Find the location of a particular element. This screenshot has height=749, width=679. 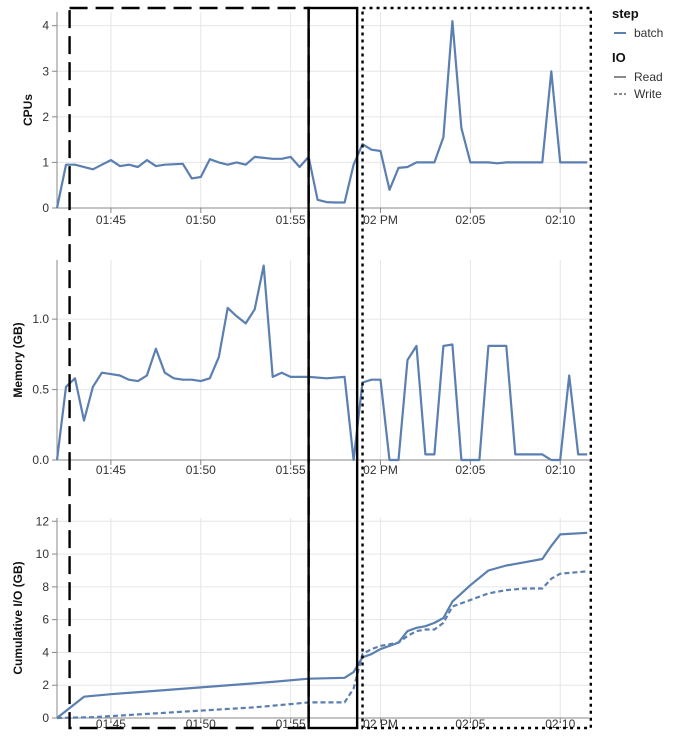

y-tick-label: 0.0 is located at coordinates (40, 460).